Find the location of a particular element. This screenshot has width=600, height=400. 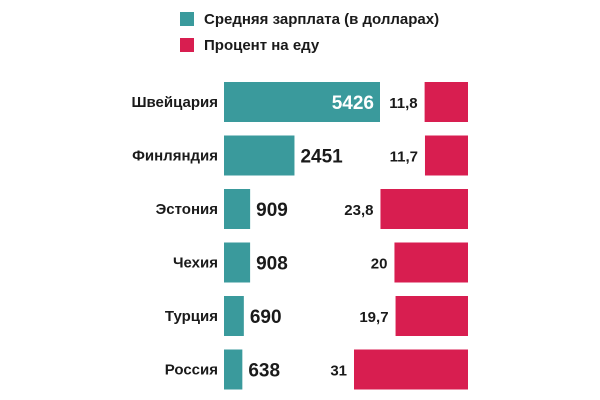

category-label: Финляндия is located at coordinates (175, 156).